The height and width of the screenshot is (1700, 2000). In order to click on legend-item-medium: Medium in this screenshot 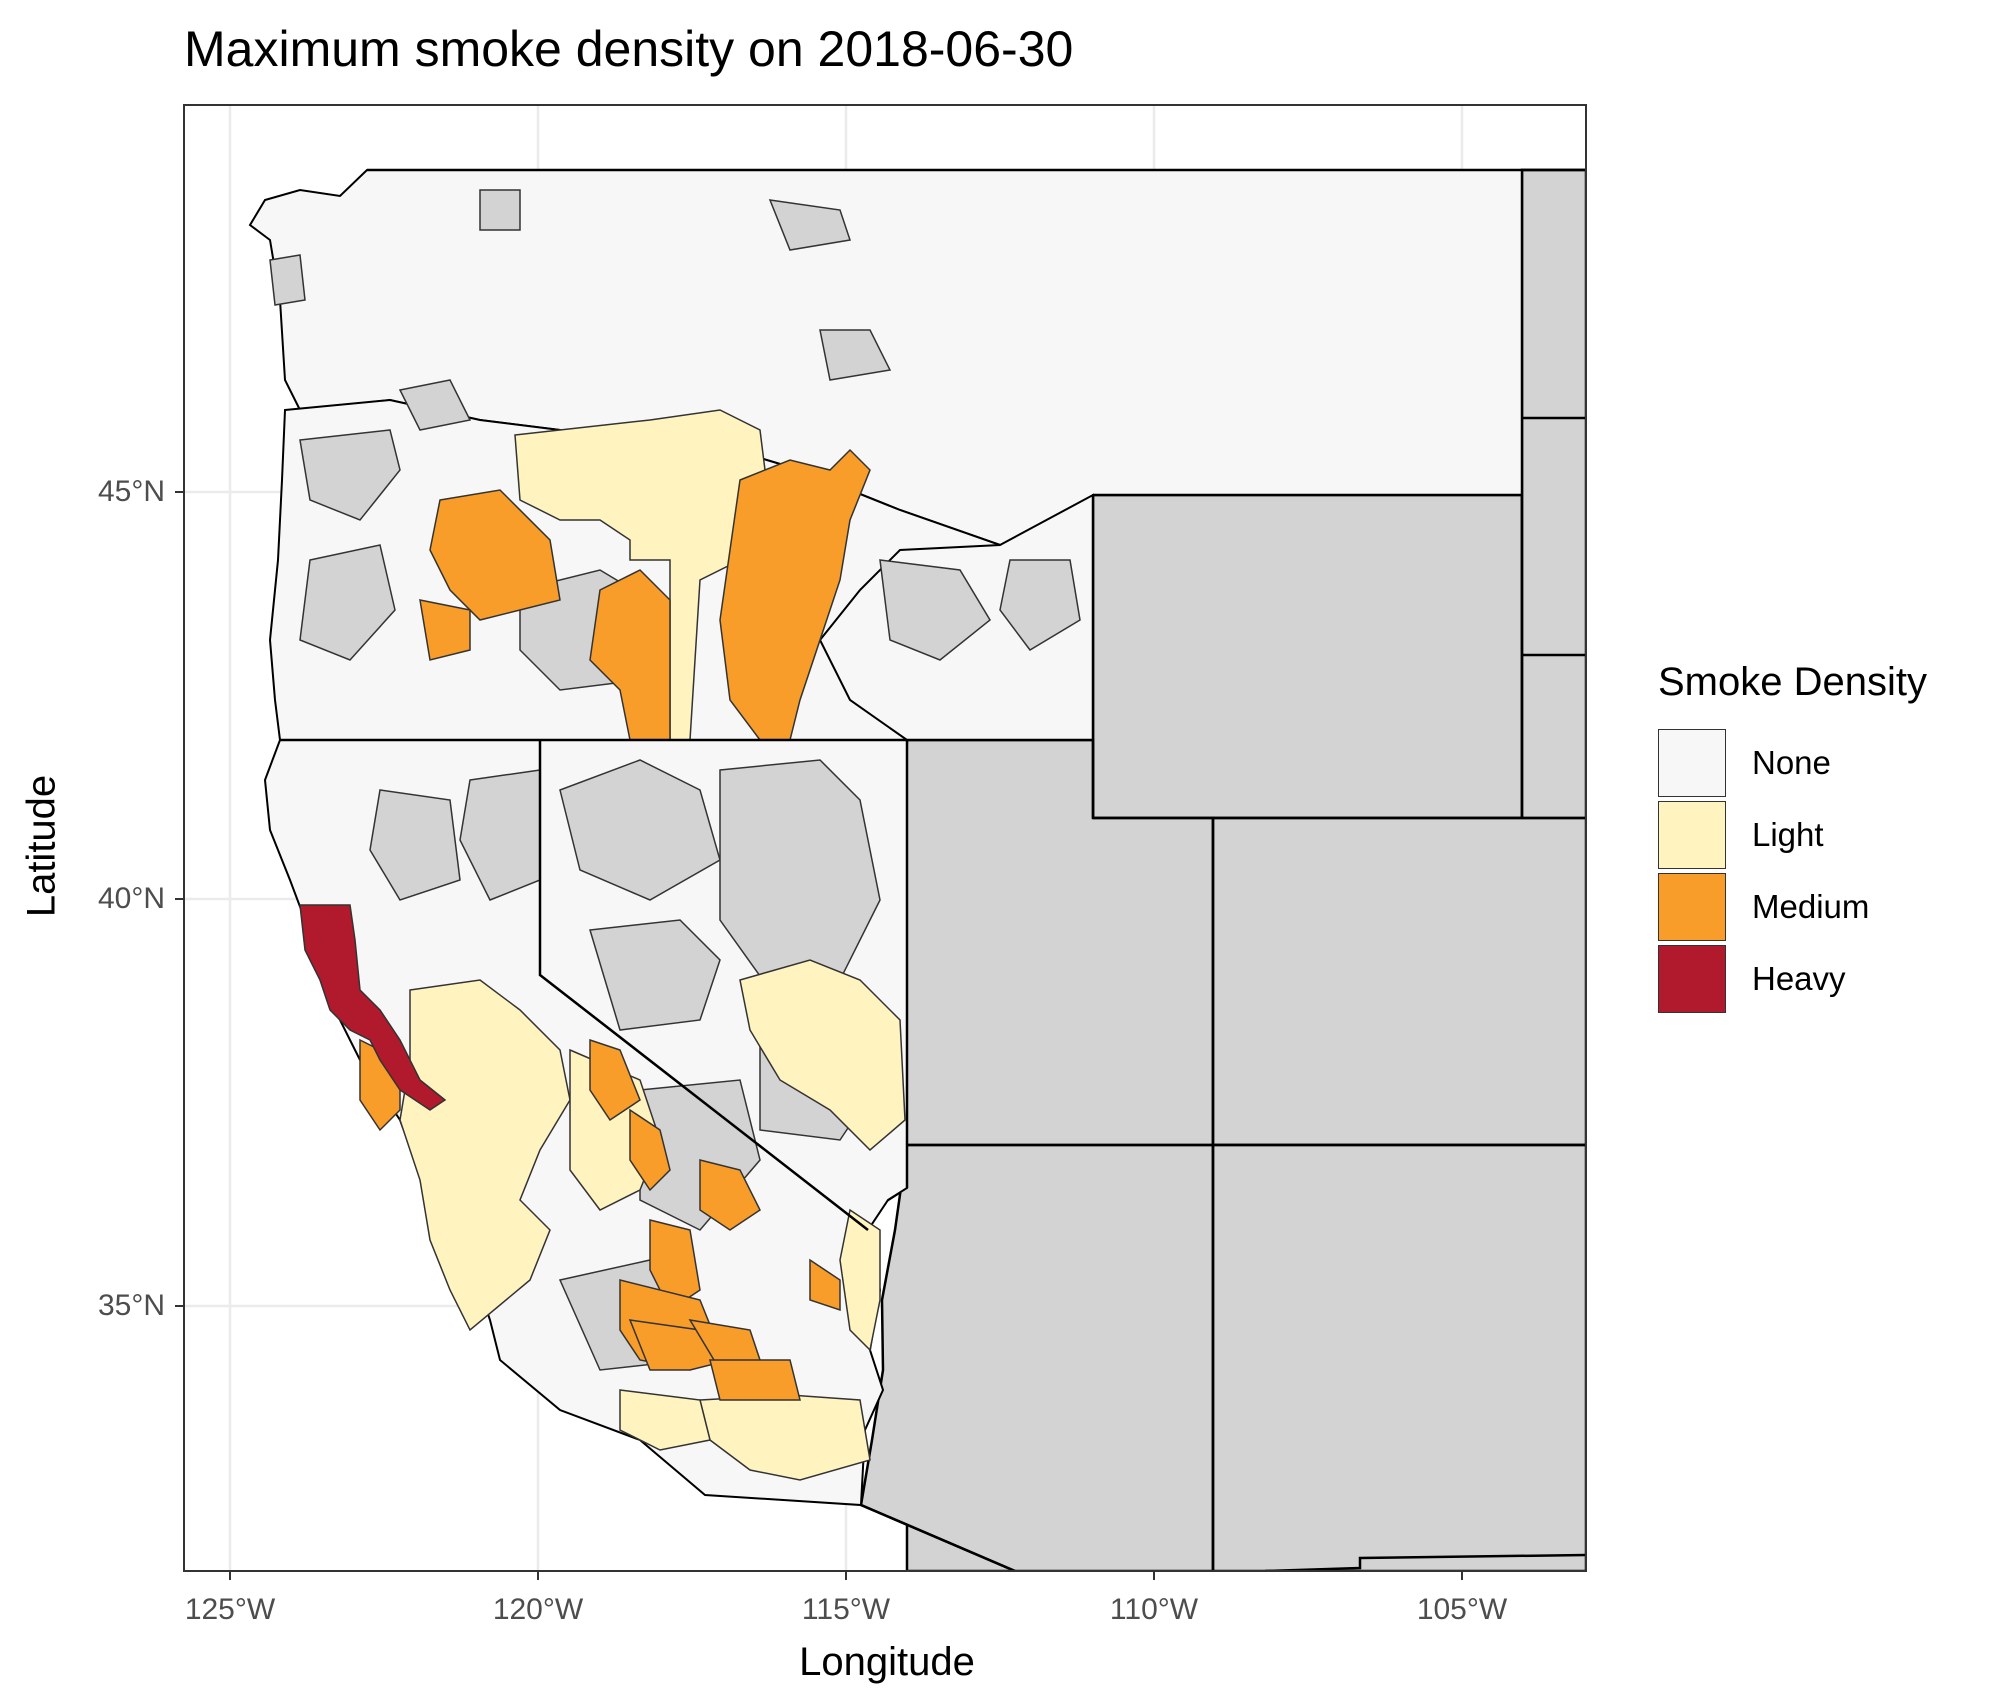, I will do `click(1792, 907)`.